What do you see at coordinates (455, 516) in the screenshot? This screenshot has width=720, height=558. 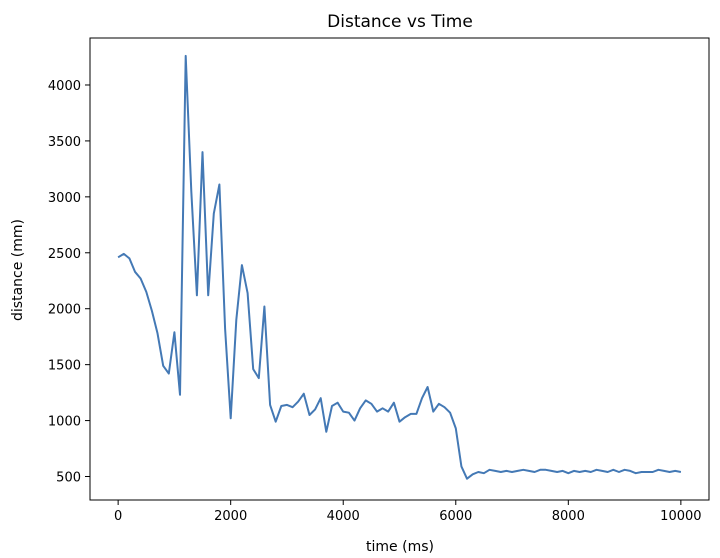 I see `x-tick-label: 6000` at bounding box center [455, 516].